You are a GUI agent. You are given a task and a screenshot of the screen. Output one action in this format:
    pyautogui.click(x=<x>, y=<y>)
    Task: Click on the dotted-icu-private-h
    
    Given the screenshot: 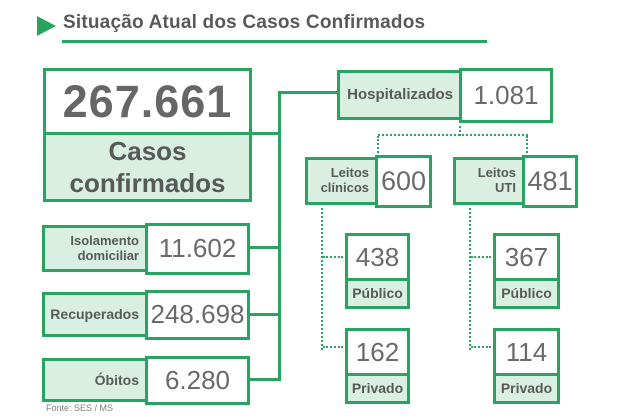 What is the action you would take?
    pyautogui.click(x=481, y=347)
    